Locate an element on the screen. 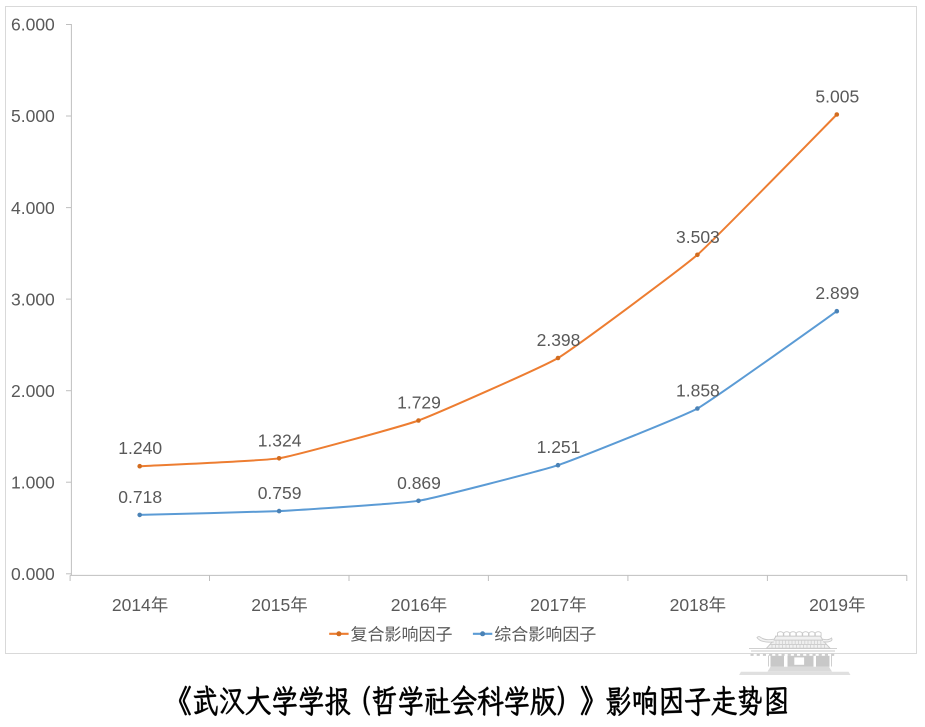 The image size is (925, 727). svg-text: 2014 is located at coordinates (131, 605).